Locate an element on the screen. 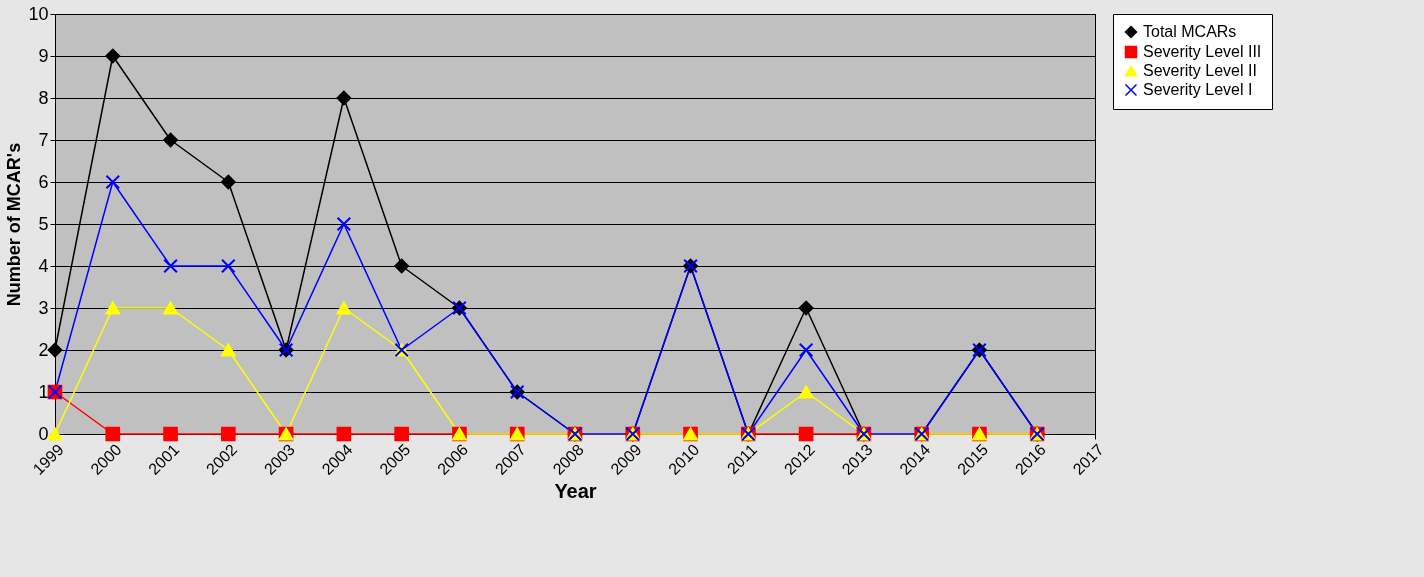 The height and width of the screenshot is (577, 1424). y-tick-label: 6 is located at coordinates (43, 181).